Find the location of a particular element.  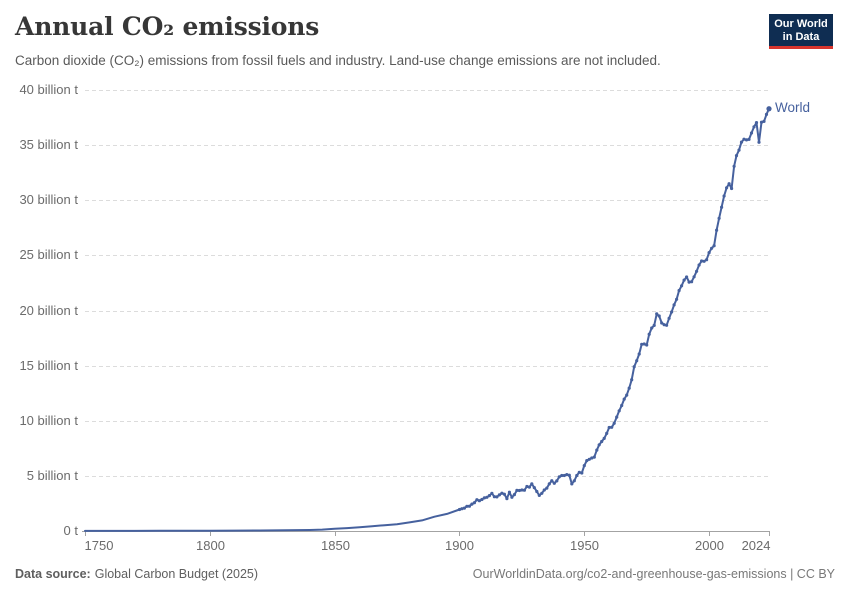

data-source-value: Global Carbon Budget (2025) is located at coordinates (176, 574).